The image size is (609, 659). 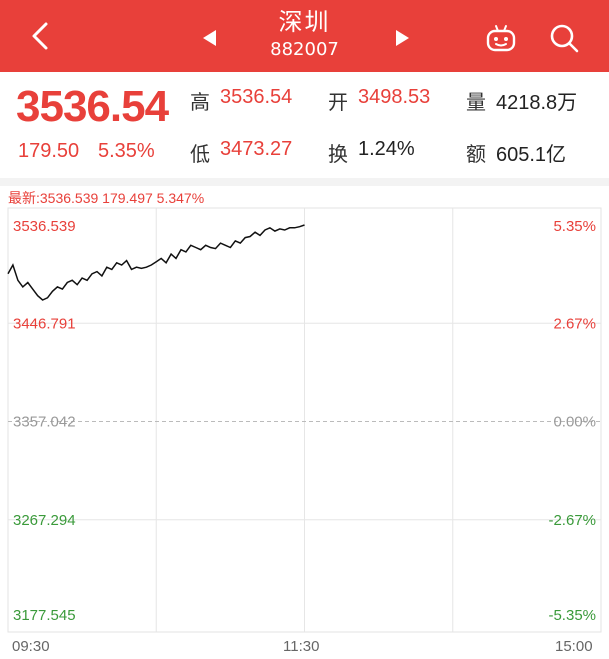 I want to click on volume-value: 4218.8万, so click(x=537, y=103).